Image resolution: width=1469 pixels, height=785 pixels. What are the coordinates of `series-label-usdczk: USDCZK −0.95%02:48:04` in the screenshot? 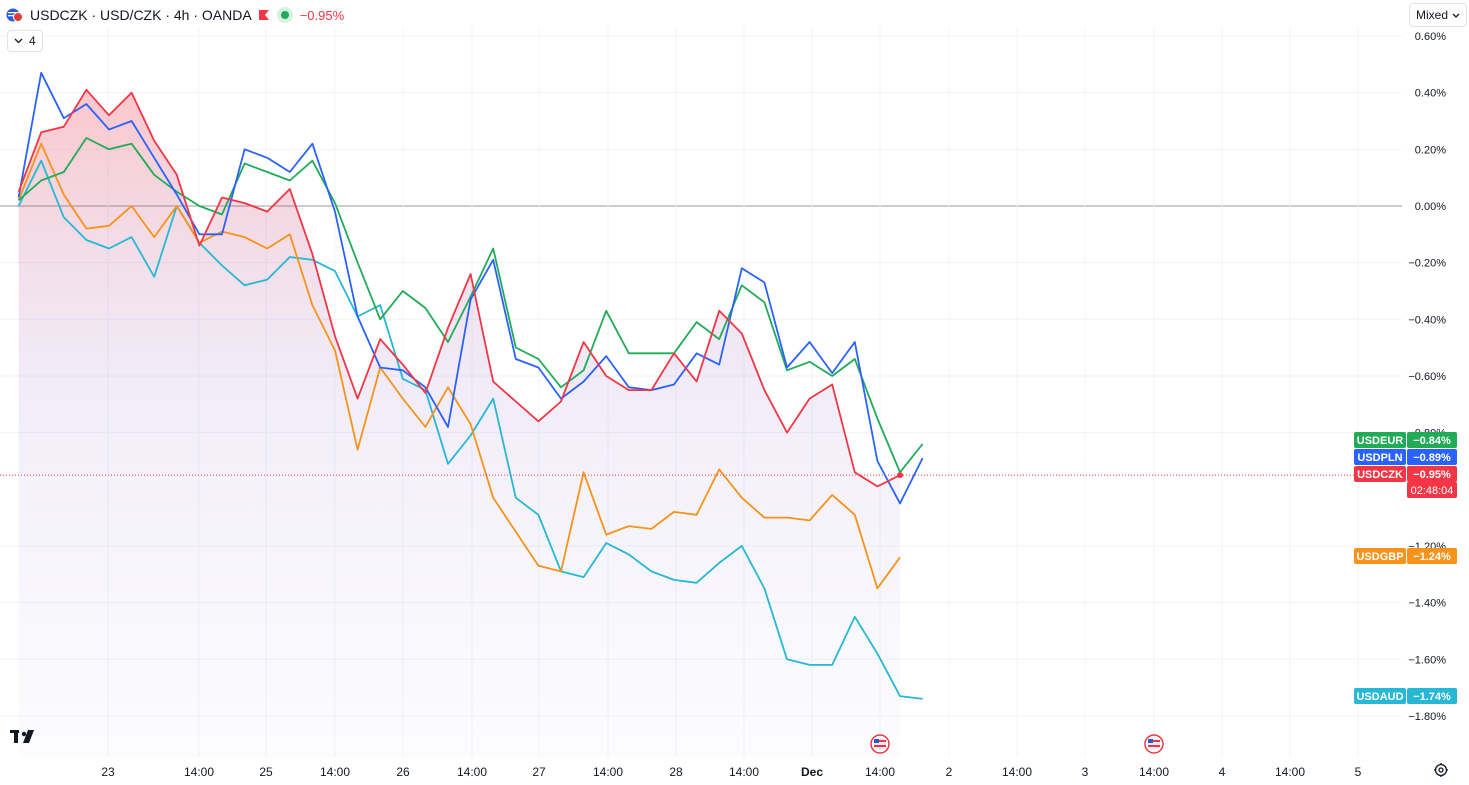 It's located at (1405, 482).